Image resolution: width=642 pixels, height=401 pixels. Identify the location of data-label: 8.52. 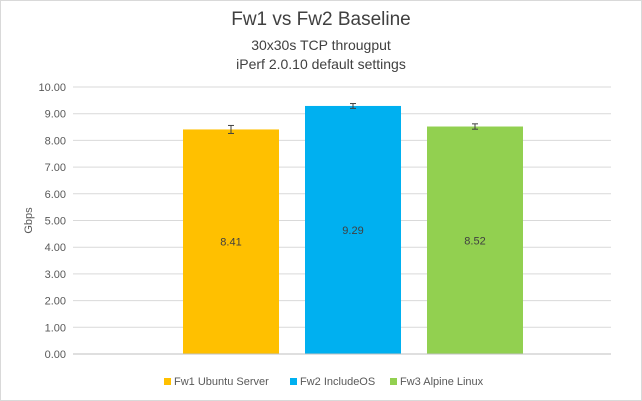
(474, 241).